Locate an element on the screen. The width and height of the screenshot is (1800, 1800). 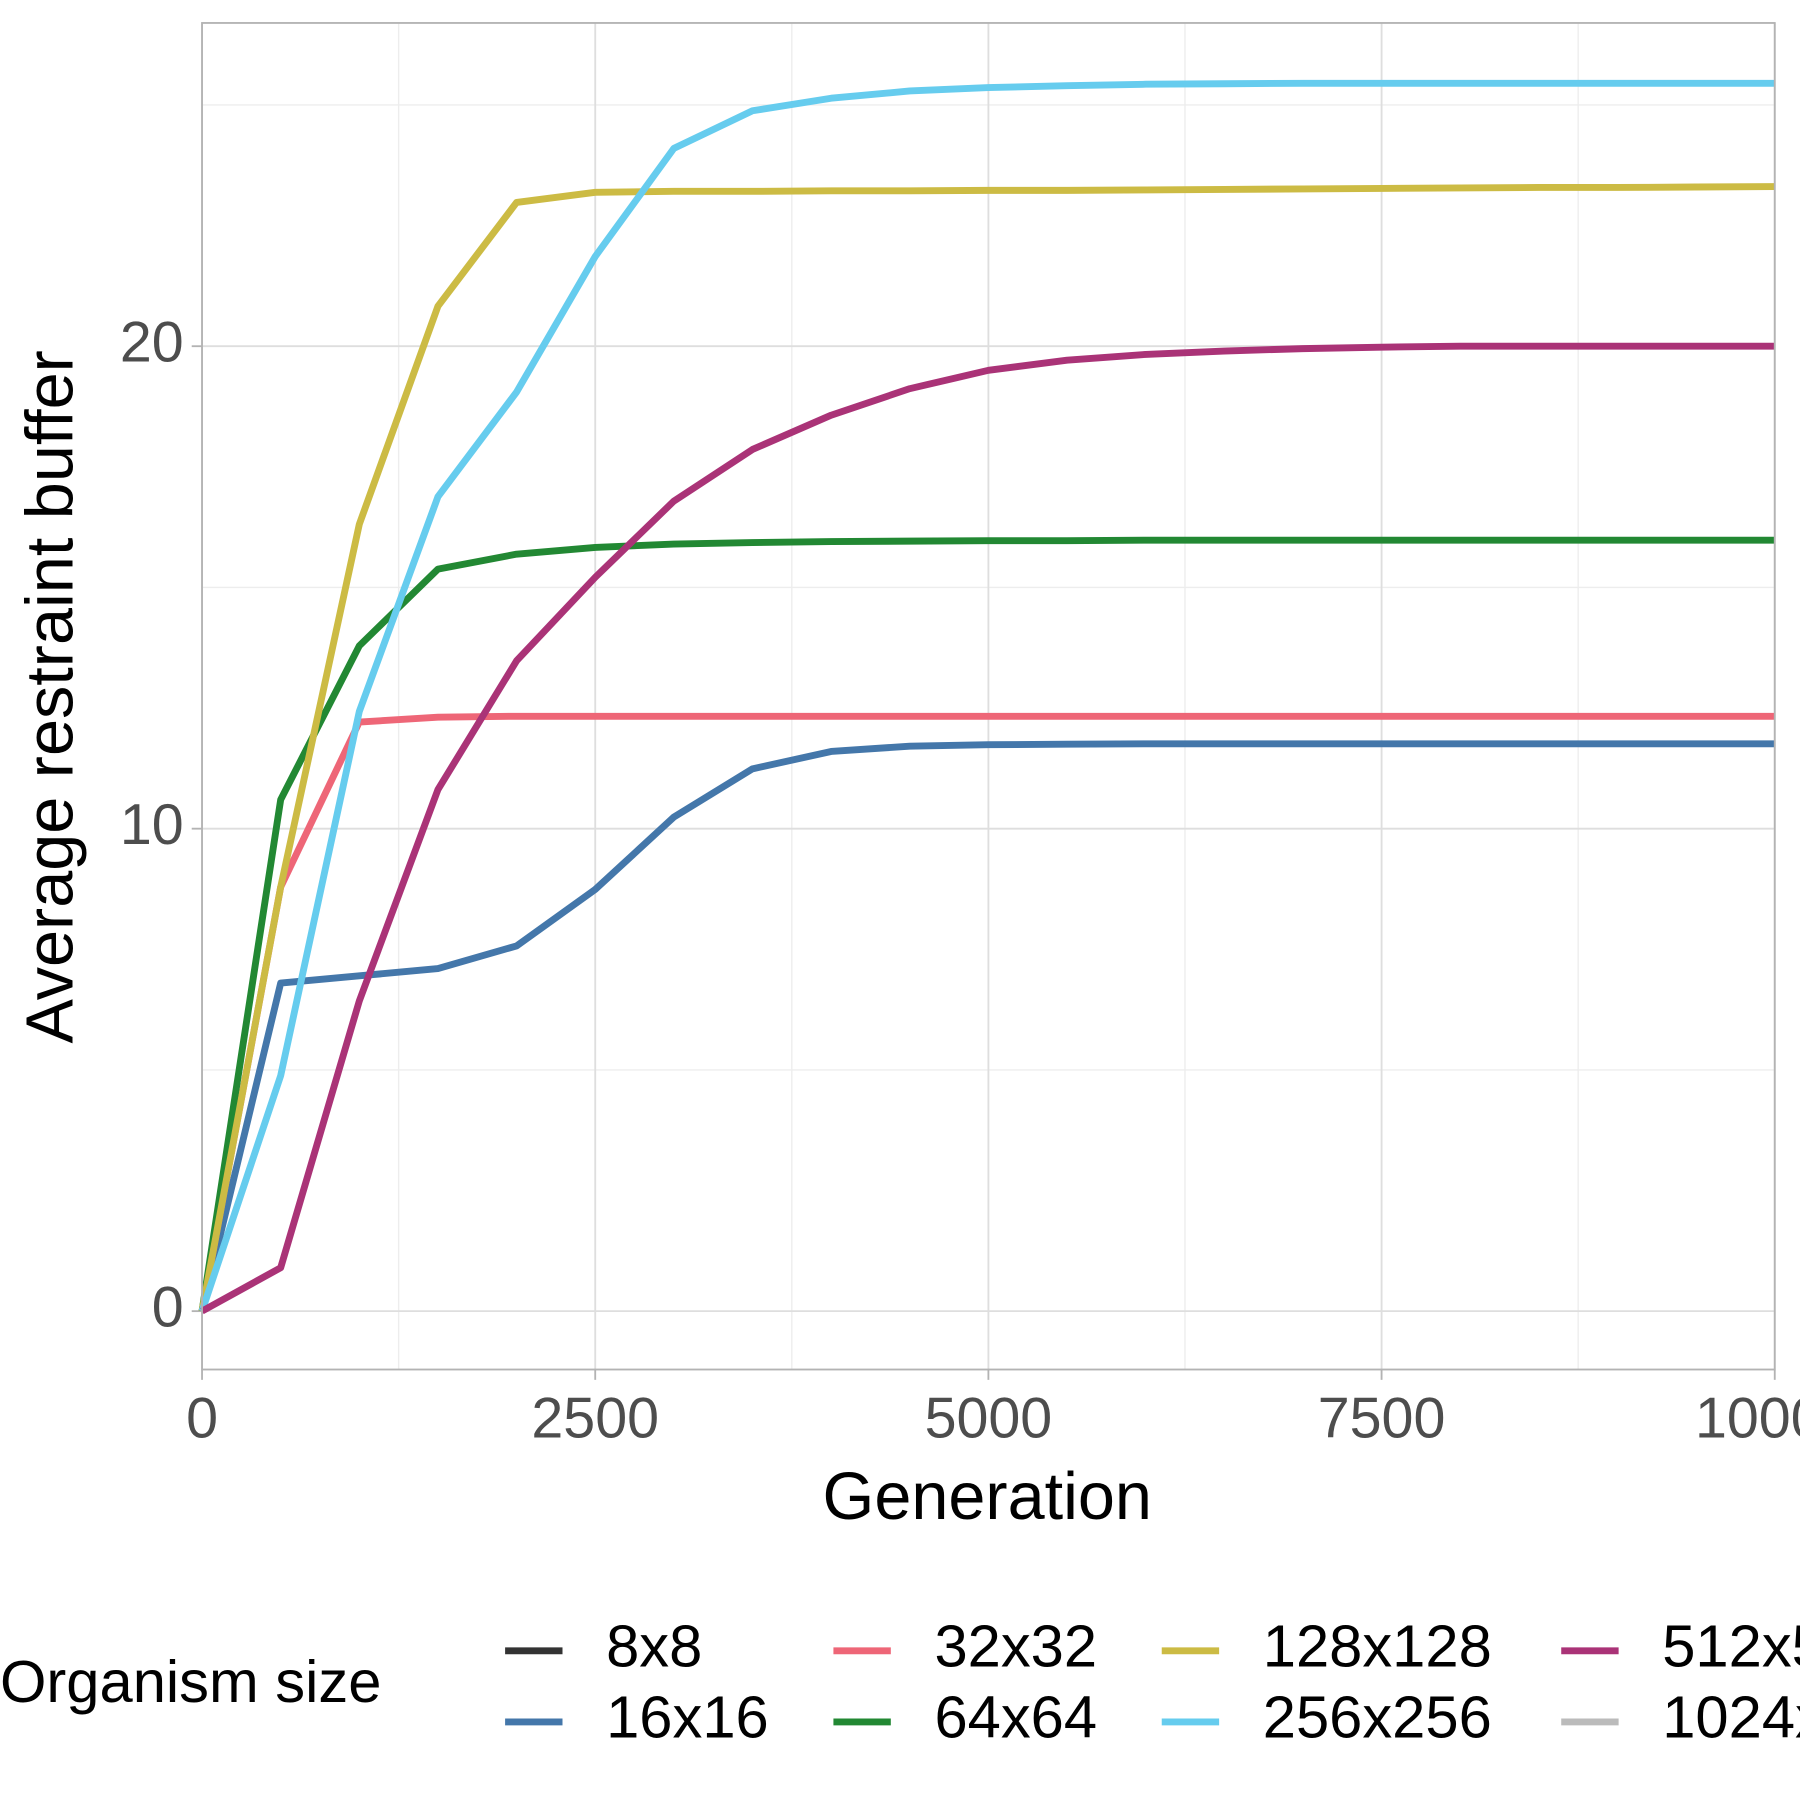
legend-label: 32x32 is located at coordinates (1015, 1646).